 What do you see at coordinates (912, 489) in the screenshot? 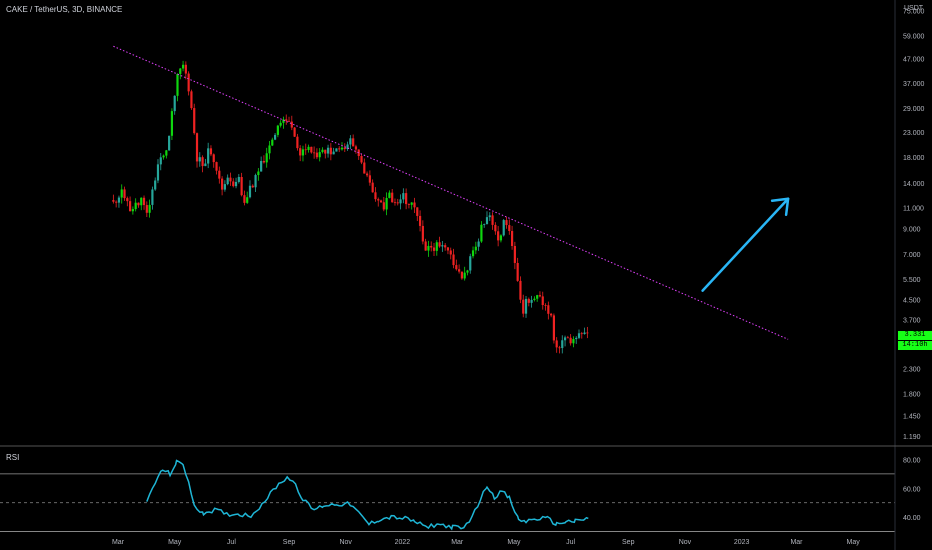
I see `rsi-tick-label: 60.00` at bounding box center [912, 489].